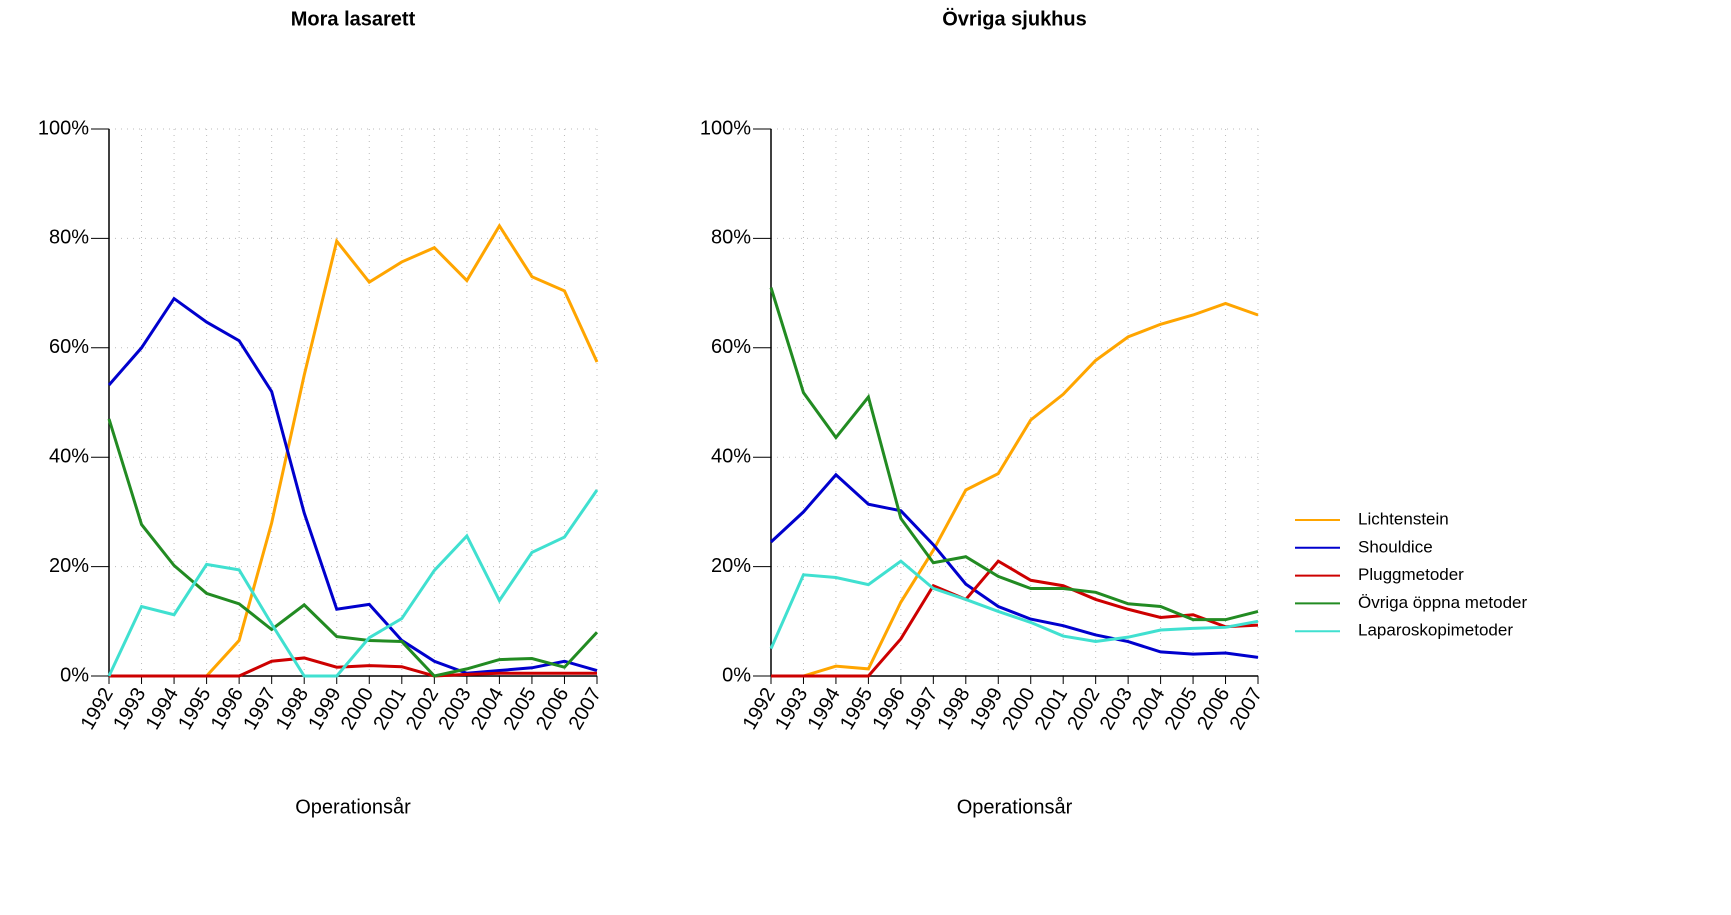 The height and width of the screenshot is (915, 1731). What do you see at coordinates (1395, 546) in the screenshot?
I see `legend-label: Shouldice` at bounding box center [1395, 546].